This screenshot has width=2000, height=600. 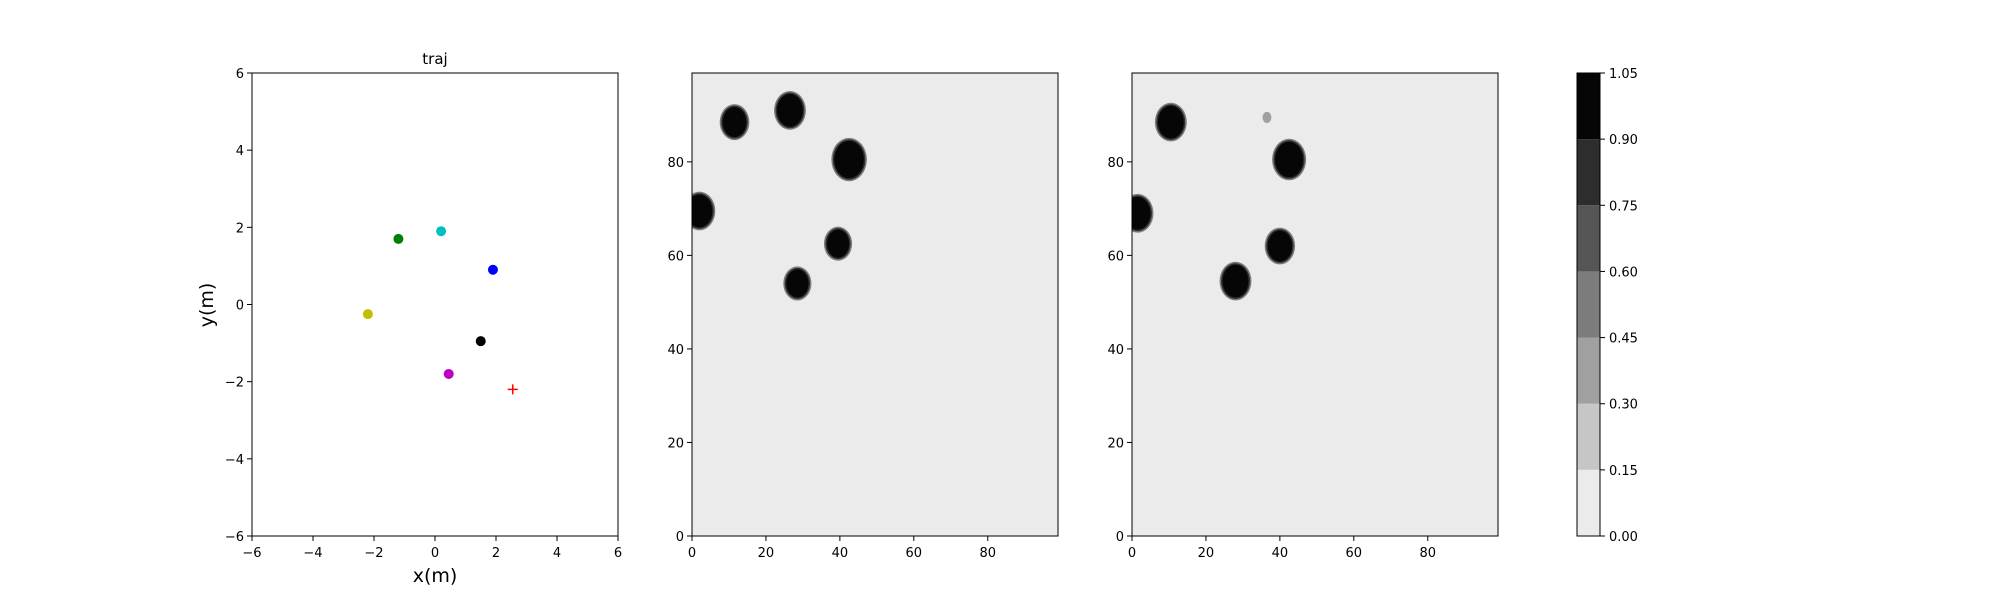 What do you see at coordinates (1623, 471) in the screenshot?
I see `colorbar-tick-label: 0.15` at bounding box center [1623, 471].